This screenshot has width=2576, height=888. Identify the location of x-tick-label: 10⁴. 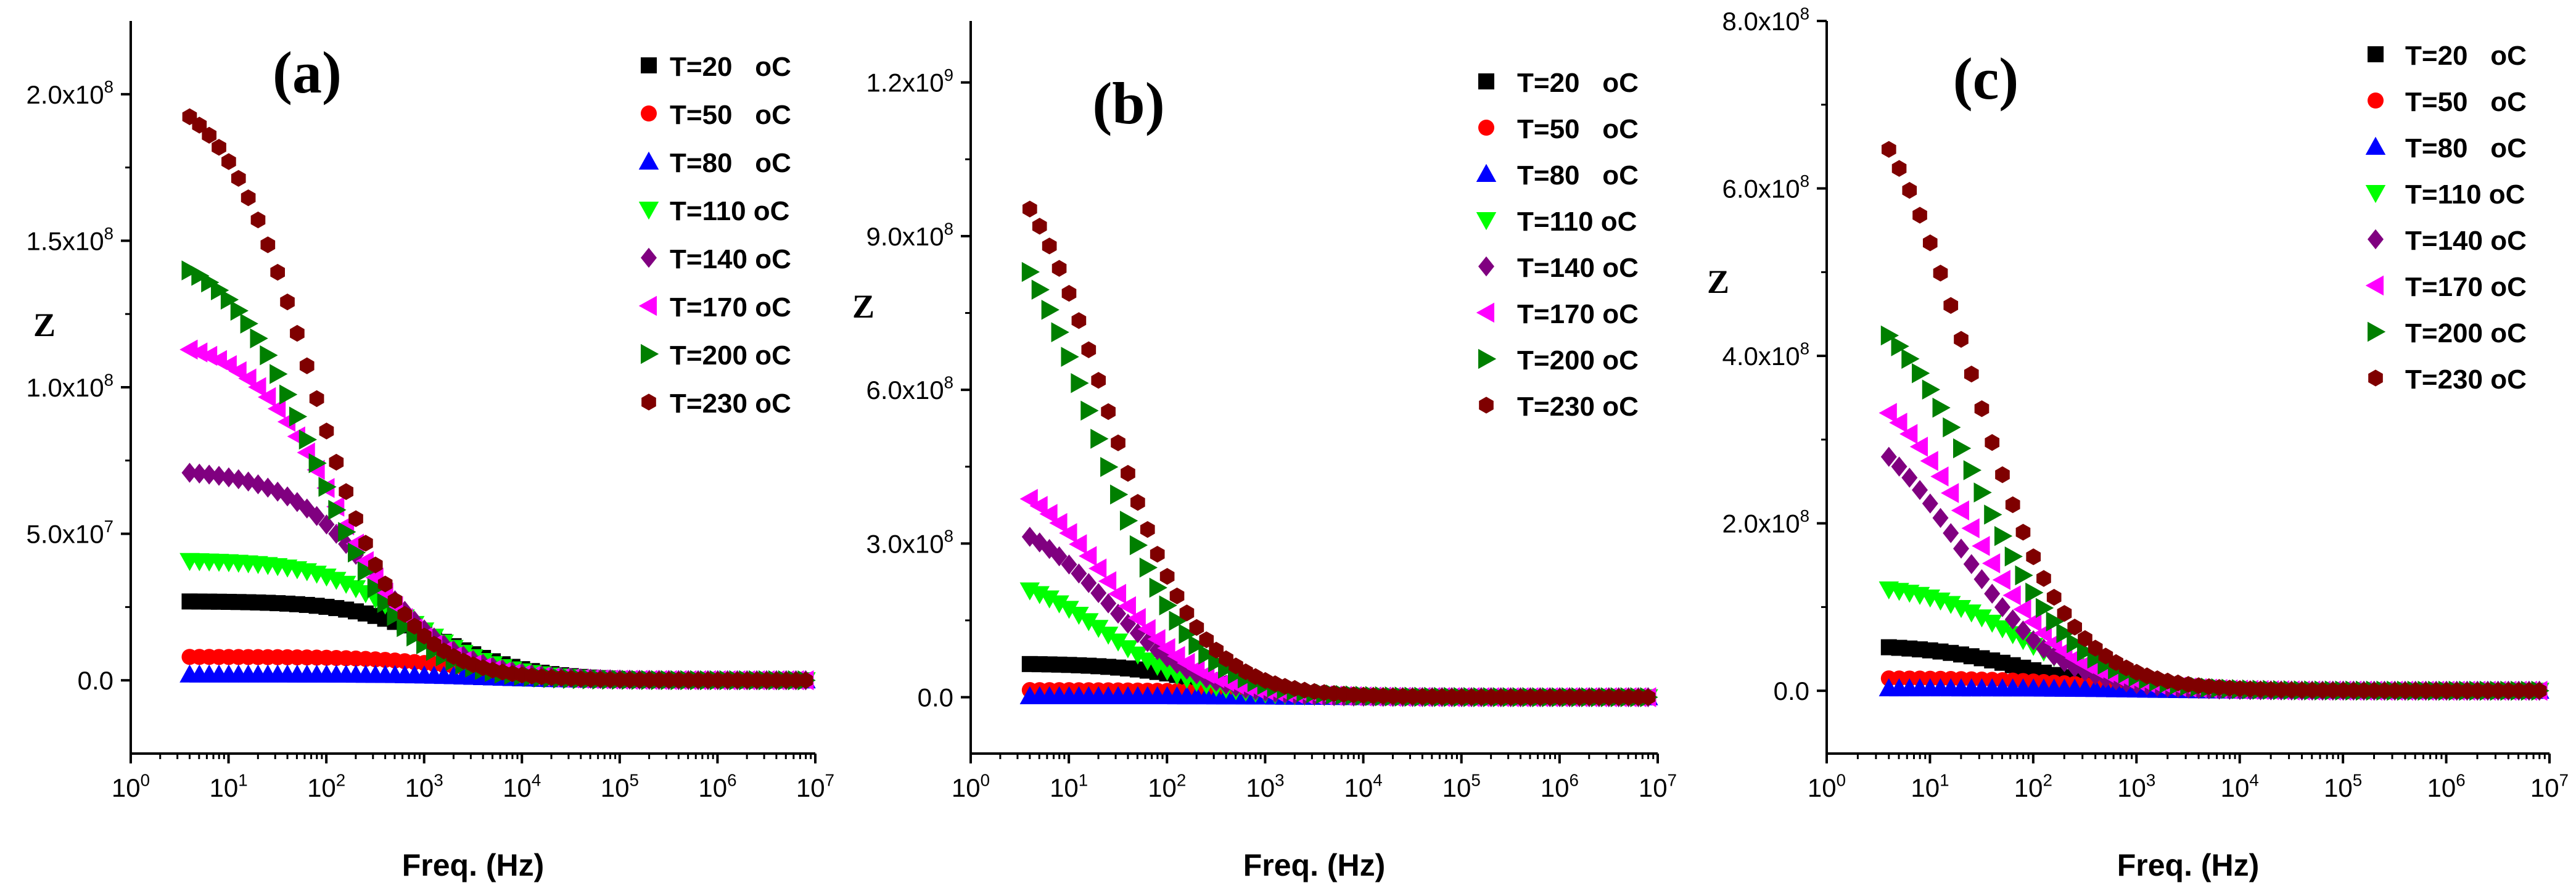
(2240, 786).